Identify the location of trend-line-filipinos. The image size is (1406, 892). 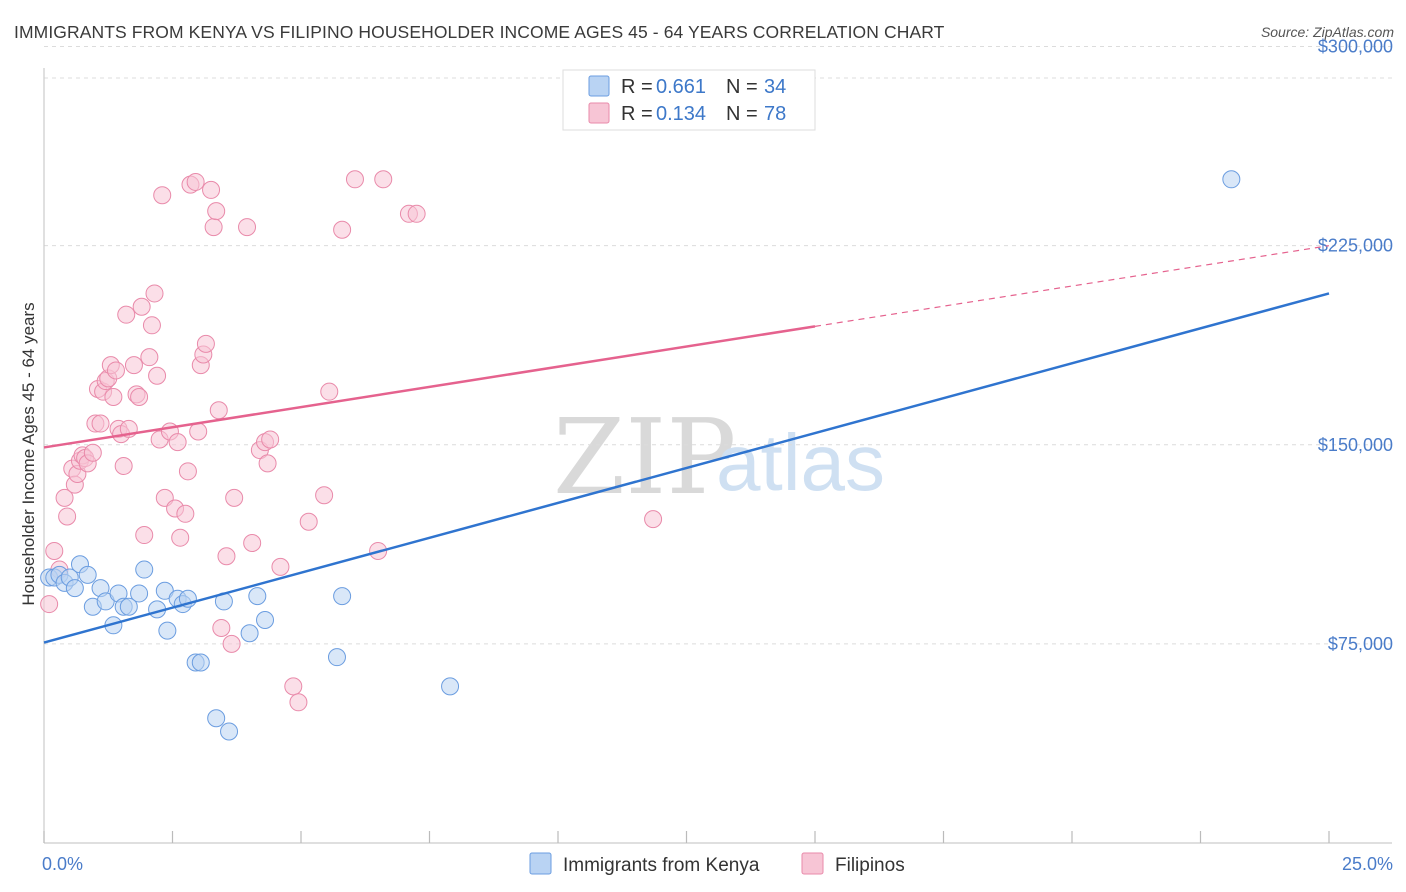
(429, 387).